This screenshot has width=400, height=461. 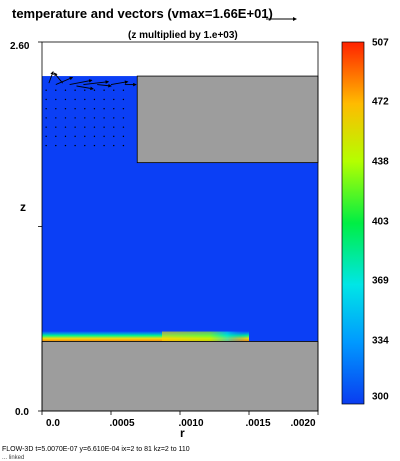 I want to click on hot-layer-region, so click(x=145, y=336).